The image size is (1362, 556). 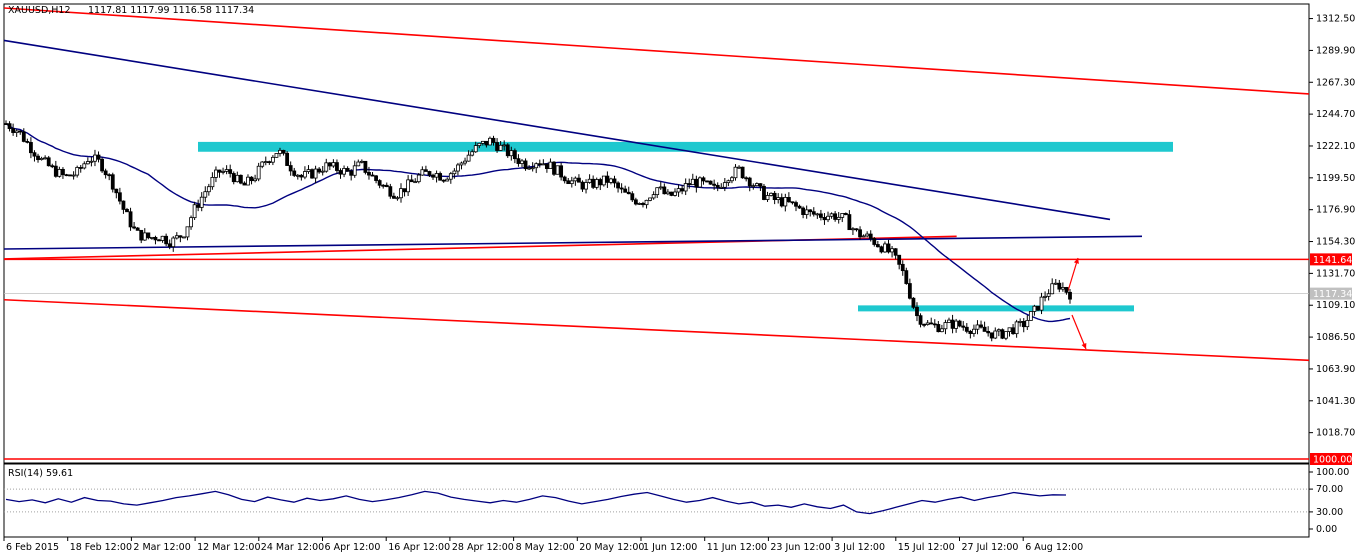 What do you see at coordinates (536, 502) in the screenshot?
I see `rsi-layer` at bounding box center [536, 502].